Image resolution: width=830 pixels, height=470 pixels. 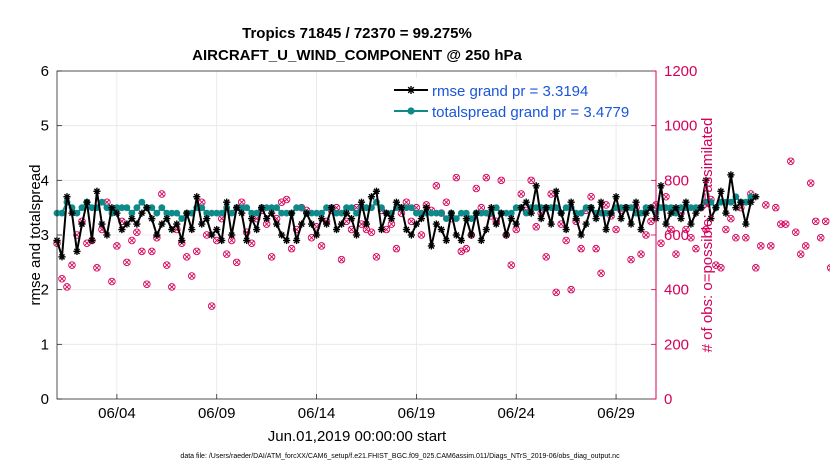 What do you see at coordinates (45, 126) in the screenshot?
I see `left-y-tick-label: 5` at bounding box center [45, 126].